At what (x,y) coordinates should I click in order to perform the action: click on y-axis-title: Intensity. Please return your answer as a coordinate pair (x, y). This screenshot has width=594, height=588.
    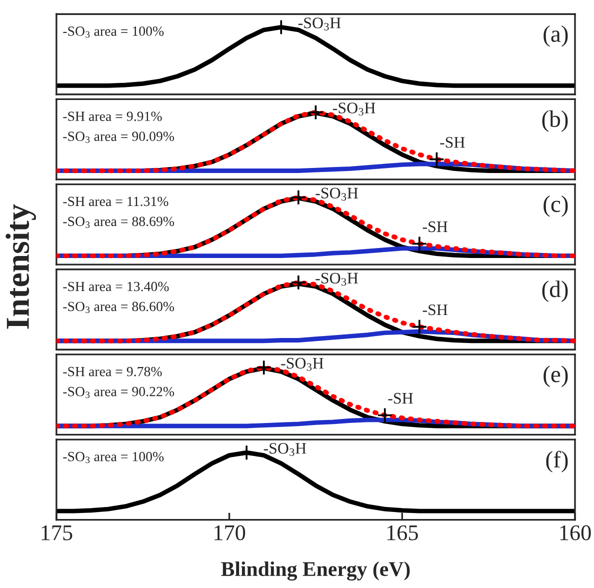
    Looking at the image, I should click on (21, 266).